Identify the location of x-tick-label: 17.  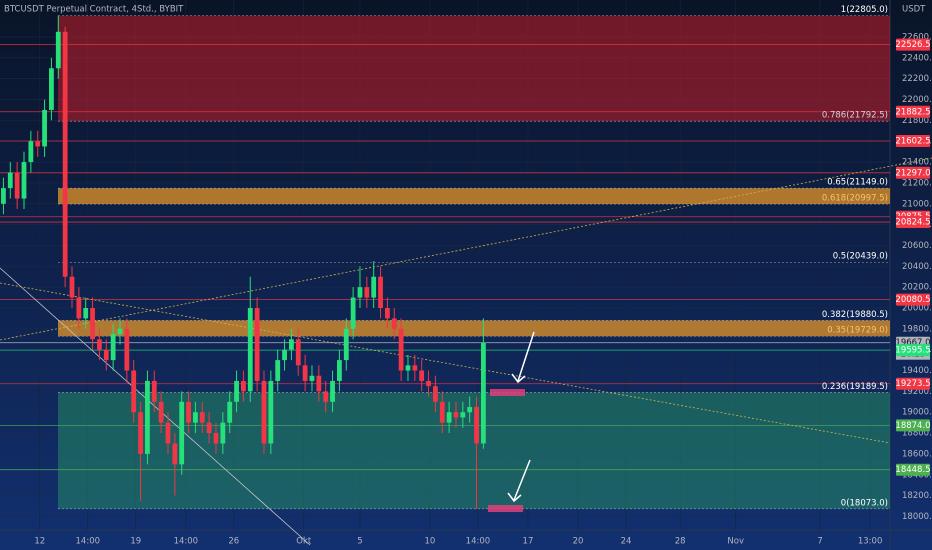
(528, 542).